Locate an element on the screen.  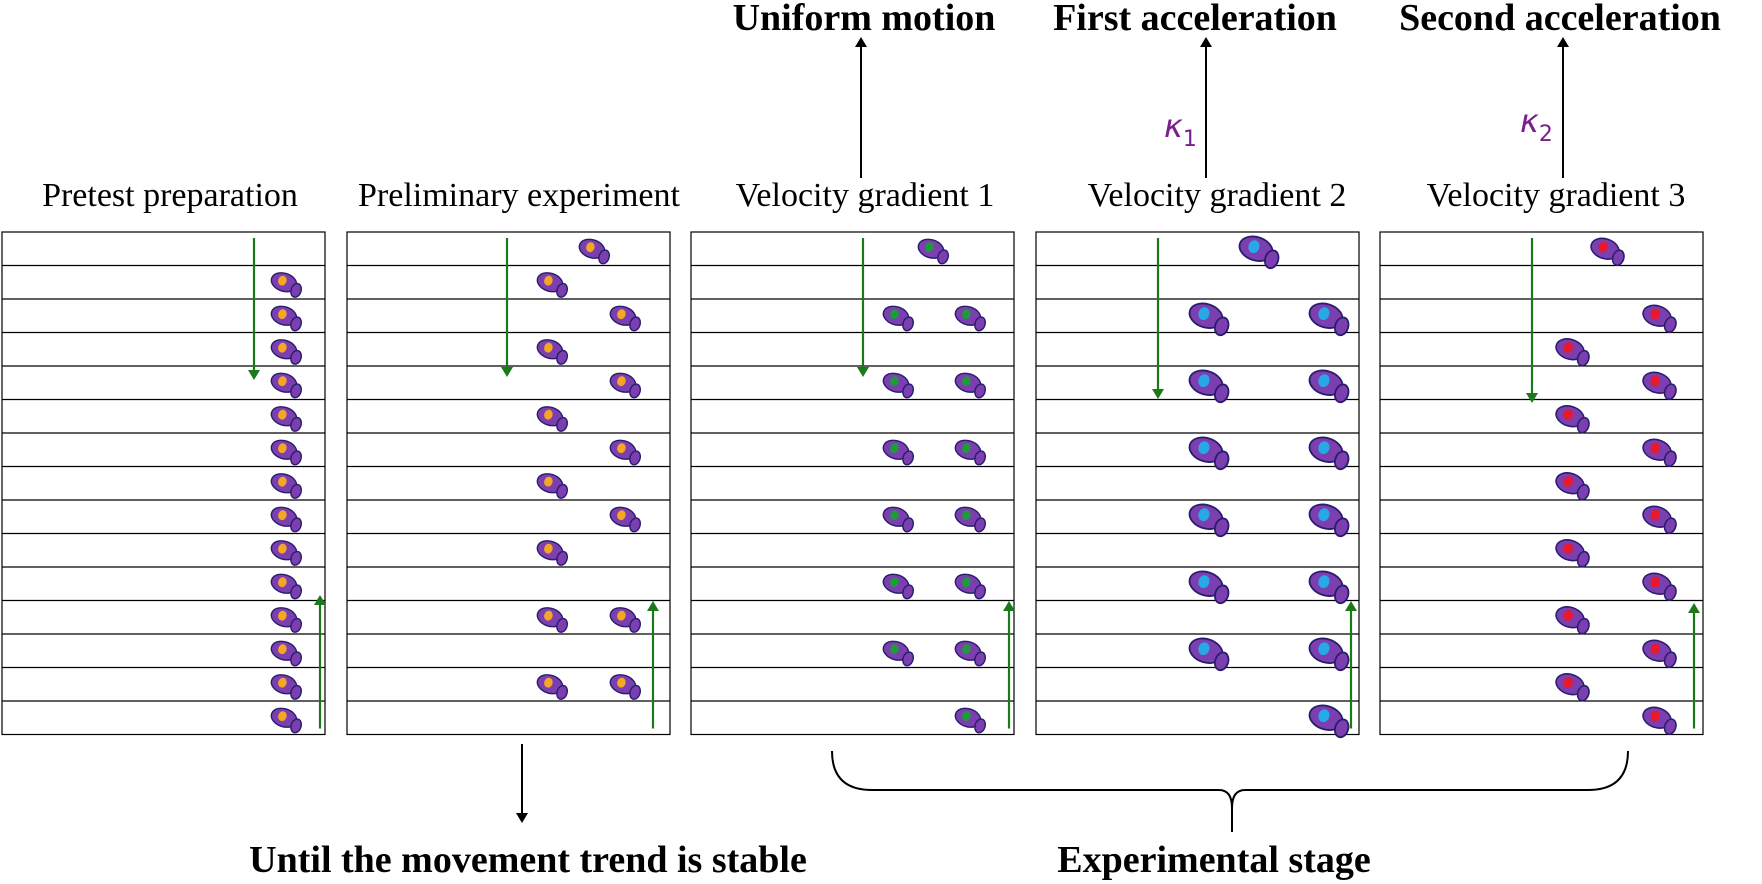
panel-preliminary is located at coordinates (508, 483).